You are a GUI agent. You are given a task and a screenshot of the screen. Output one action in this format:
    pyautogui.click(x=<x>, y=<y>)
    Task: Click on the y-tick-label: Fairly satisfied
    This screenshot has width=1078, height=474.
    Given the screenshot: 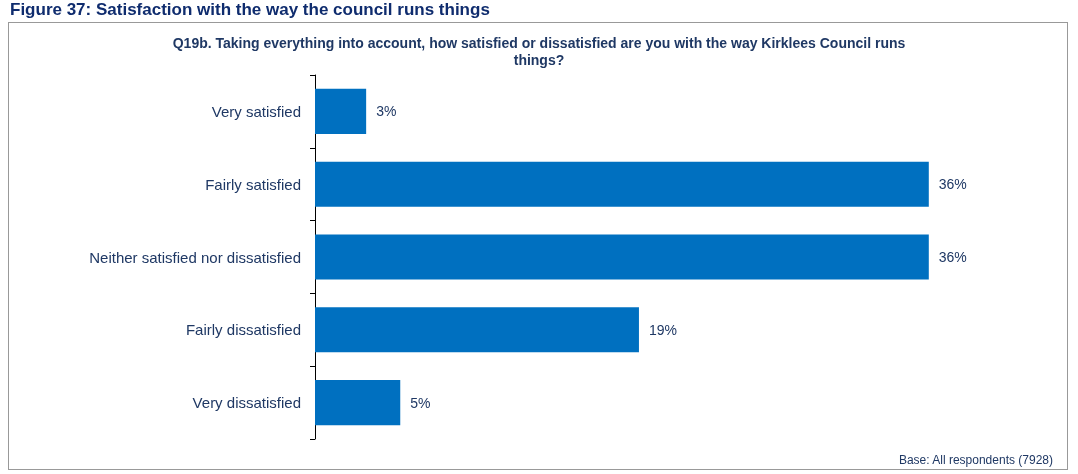 What is the action you would take?
    pyautogui.click(x=253, y=184)
    